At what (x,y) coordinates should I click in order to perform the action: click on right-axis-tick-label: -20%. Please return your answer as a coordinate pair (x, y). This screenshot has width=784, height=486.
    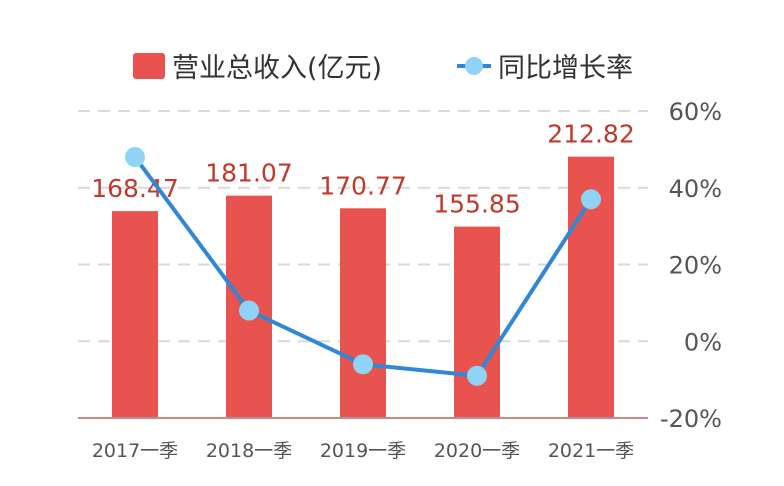
    Looking at the image, I should click on (691, 419).